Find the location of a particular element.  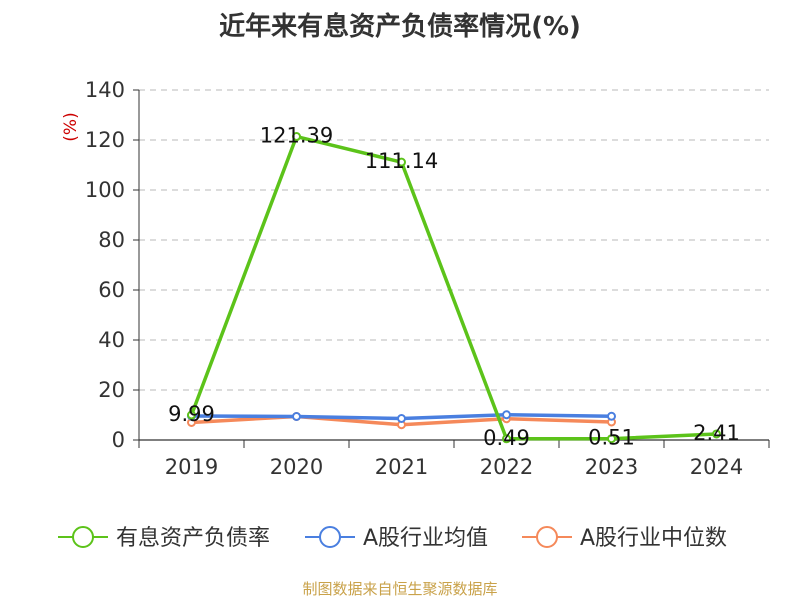

x-tick-label: 2023 is located at coordinates (611, 467).